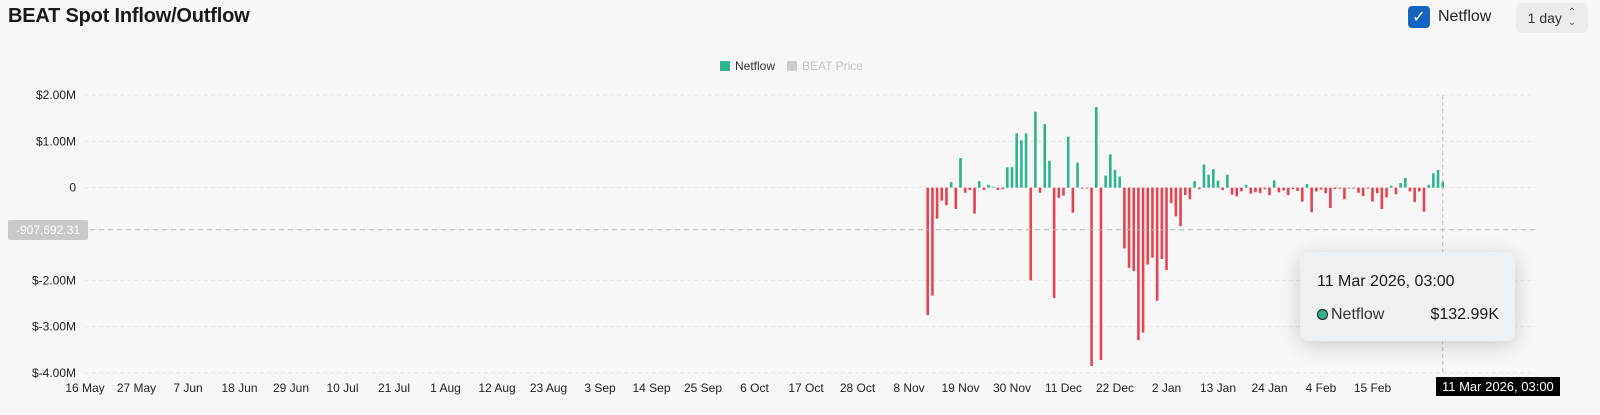 The height and width of the screenshot is (415, 1600). Describe the element at coordinates (496, 388) in the screenshot. I see `x-tick-label: 12 Aug` at that location.